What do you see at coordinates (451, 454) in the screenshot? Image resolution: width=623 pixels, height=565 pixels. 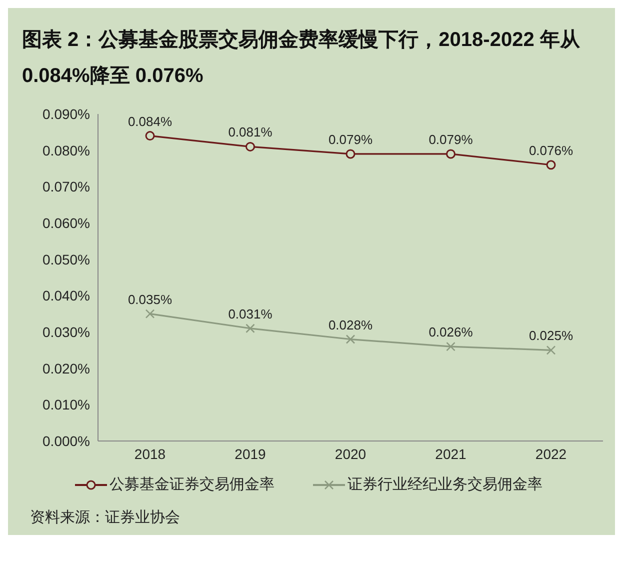 I see `x-tick-label: 2021` at bounding box center [451, 454].